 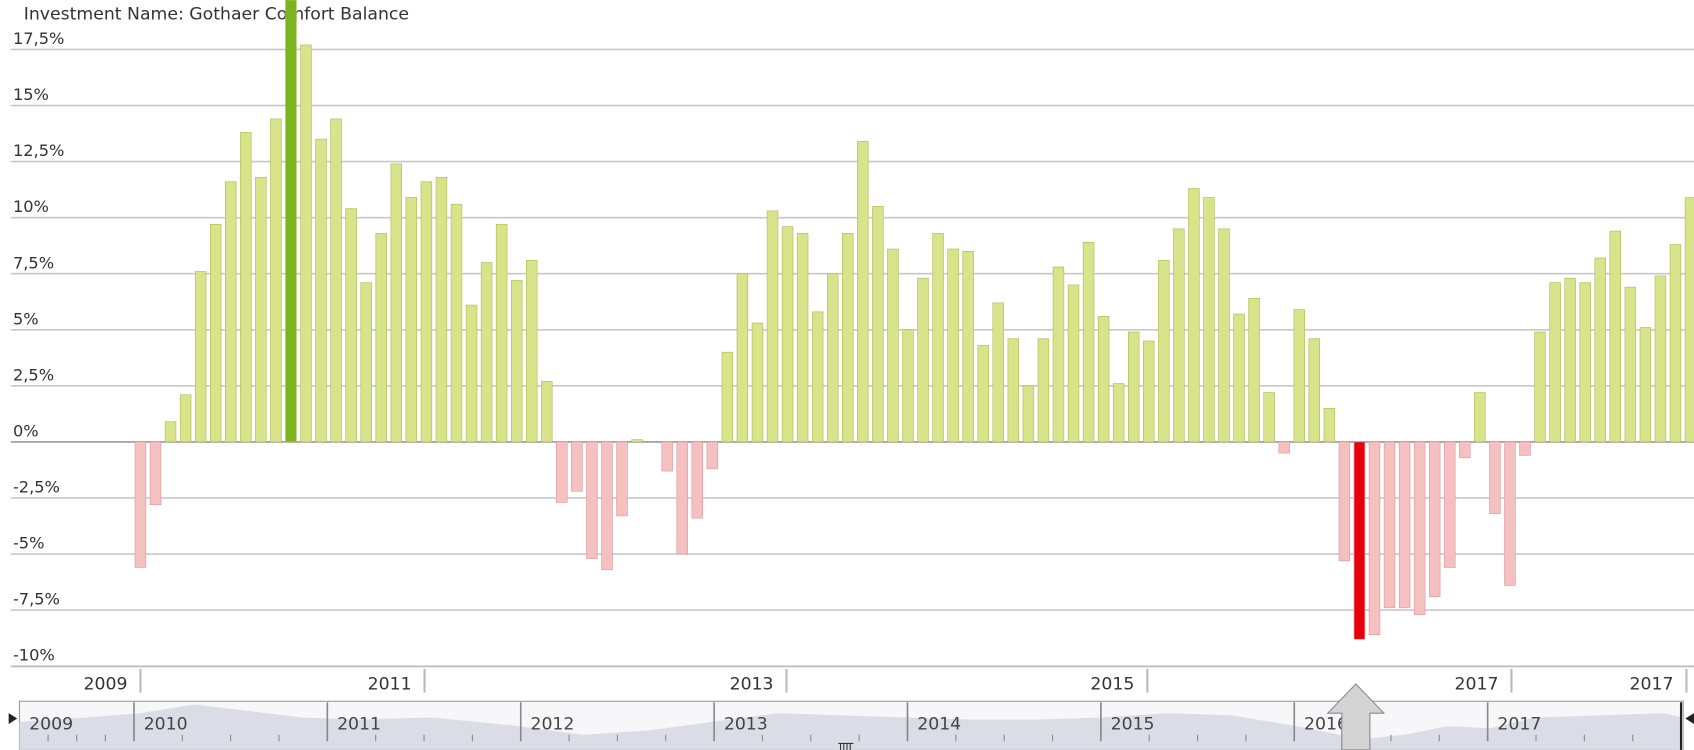 What do you see at coordinates (1133, 724) in the screenshot?
I see `navigator-label: 2015` at bounding box center [1133, 724].